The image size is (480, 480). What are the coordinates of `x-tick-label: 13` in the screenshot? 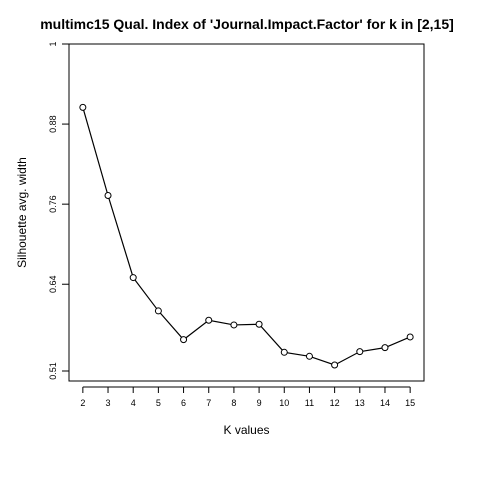 It's located at (360, 403).